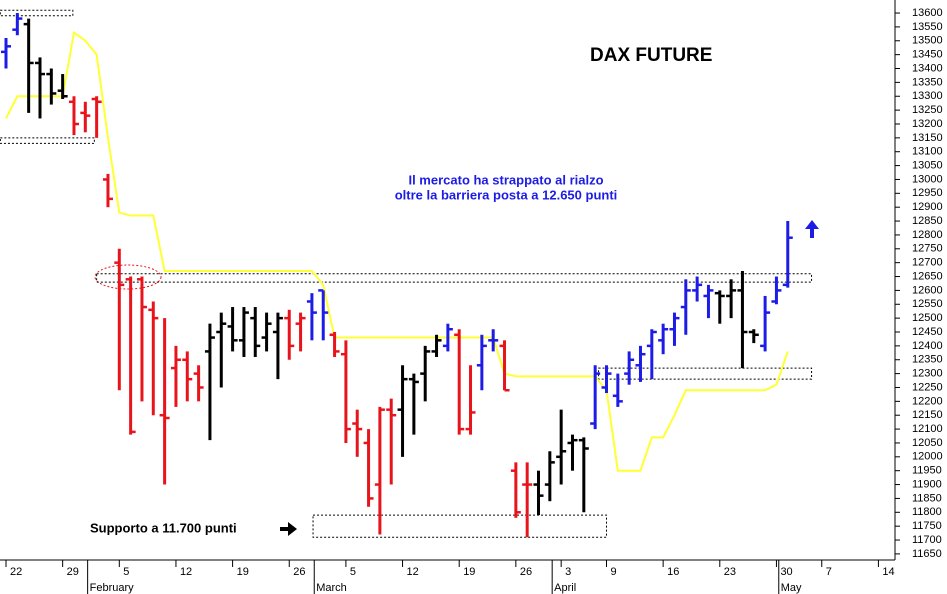 The image size is (947, 594). Describe the element at coordinates (927, 387) in the screenshot. I see `y-tick-label: 12250` at that location.